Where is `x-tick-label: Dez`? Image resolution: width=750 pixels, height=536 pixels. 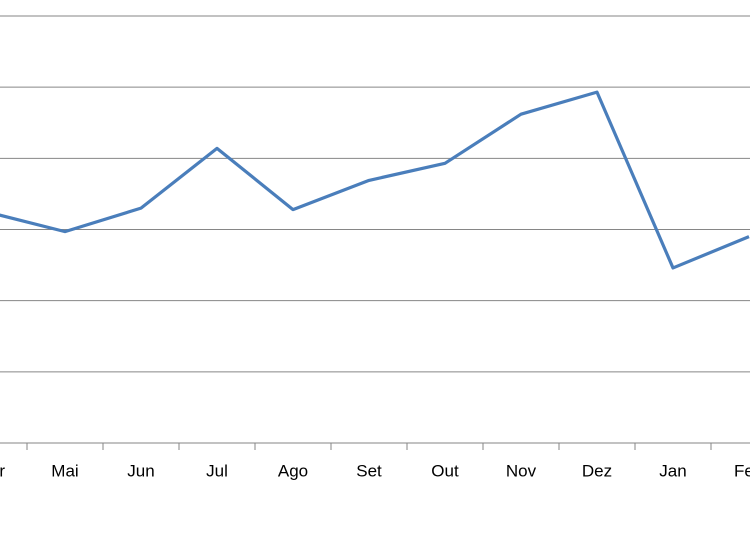 x-tick-label: Dez is located at coordinates (597, 470).